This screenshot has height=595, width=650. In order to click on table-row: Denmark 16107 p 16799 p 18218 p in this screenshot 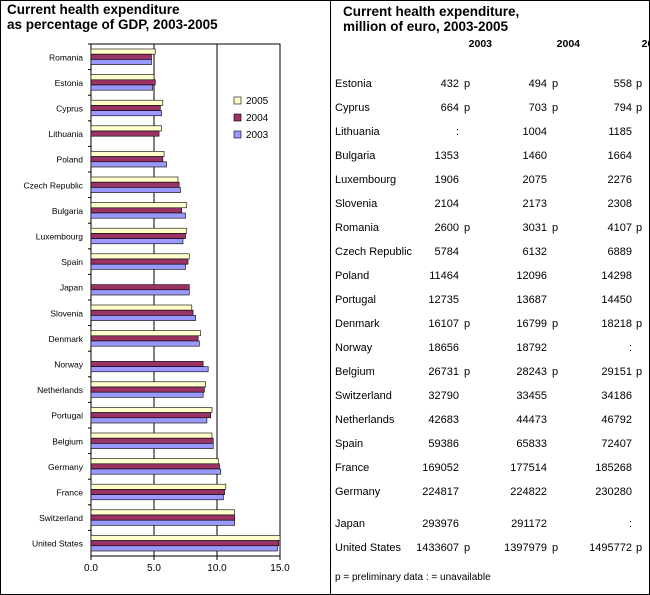, I will do `click(490, 327)`.